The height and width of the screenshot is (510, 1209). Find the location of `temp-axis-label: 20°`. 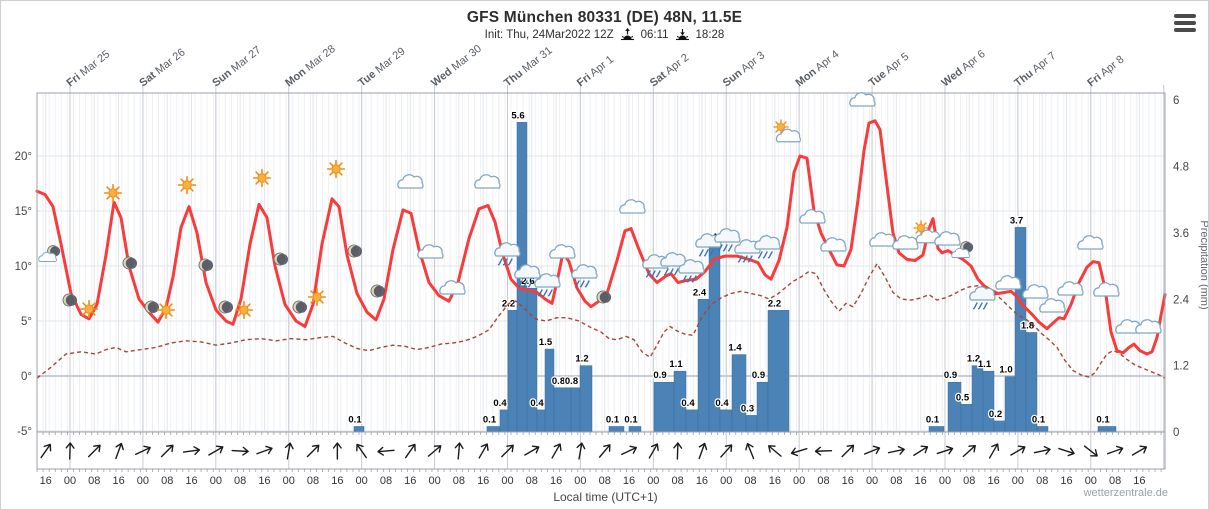

temp-axis-label: 20° is located at coordinates (23, 157).